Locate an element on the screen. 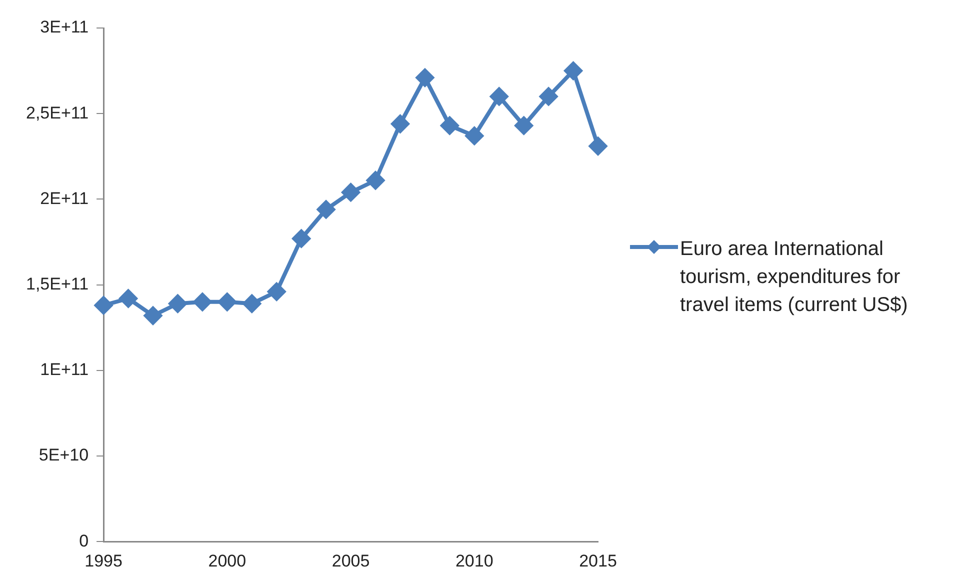 This screenshot has height=583, width=965. y-tick-label: 2E+11 is located at coordinates (64, 198).